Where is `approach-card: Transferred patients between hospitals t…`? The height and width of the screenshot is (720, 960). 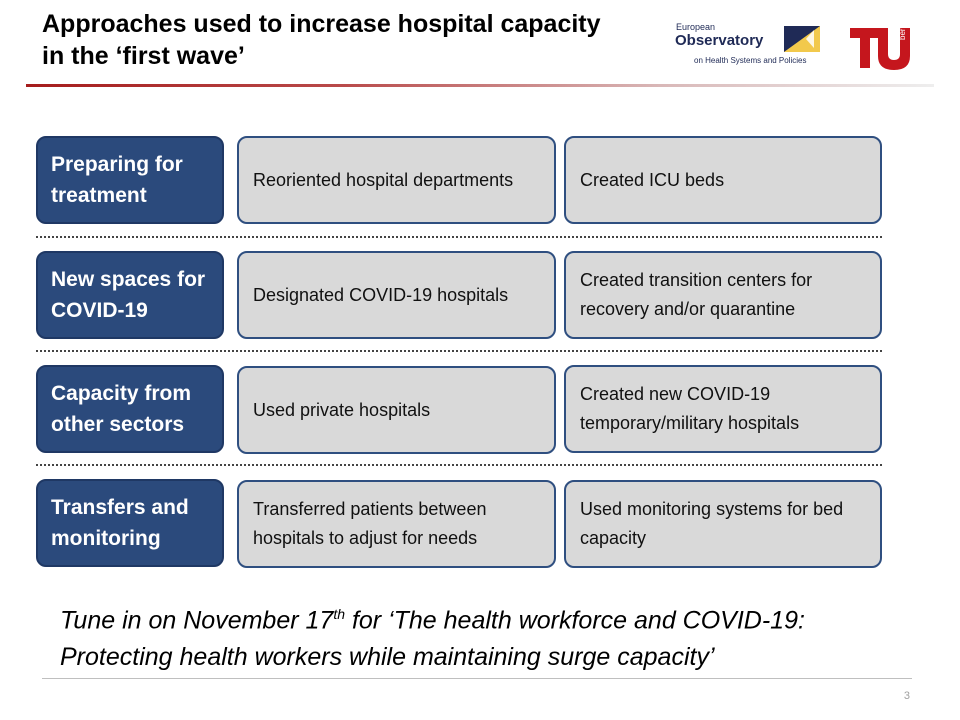
approach-card: Transferred patients between hospitals t… is located at coordinates (396, 524).